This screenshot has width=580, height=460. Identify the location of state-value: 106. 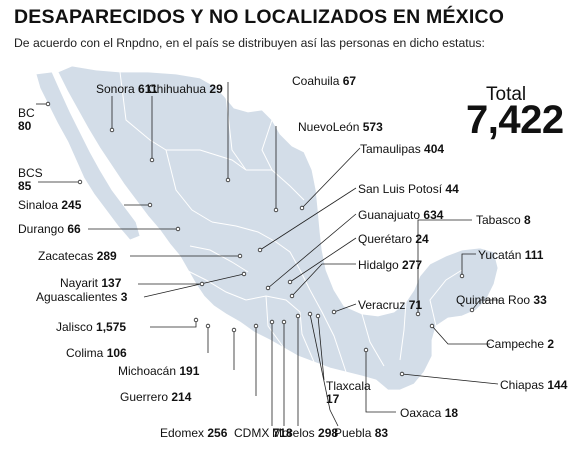
(116, 353).